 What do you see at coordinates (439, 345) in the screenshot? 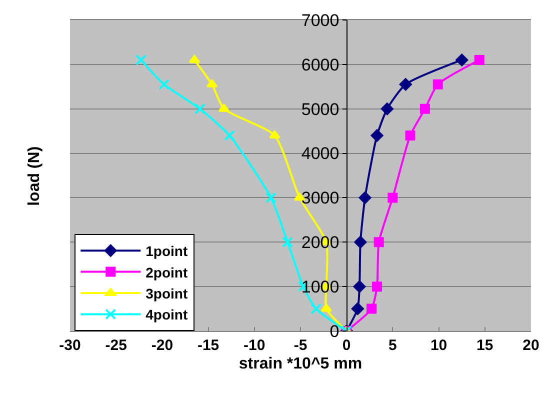
I see `x-tick-label: 10` at bounding box center [439, 345].